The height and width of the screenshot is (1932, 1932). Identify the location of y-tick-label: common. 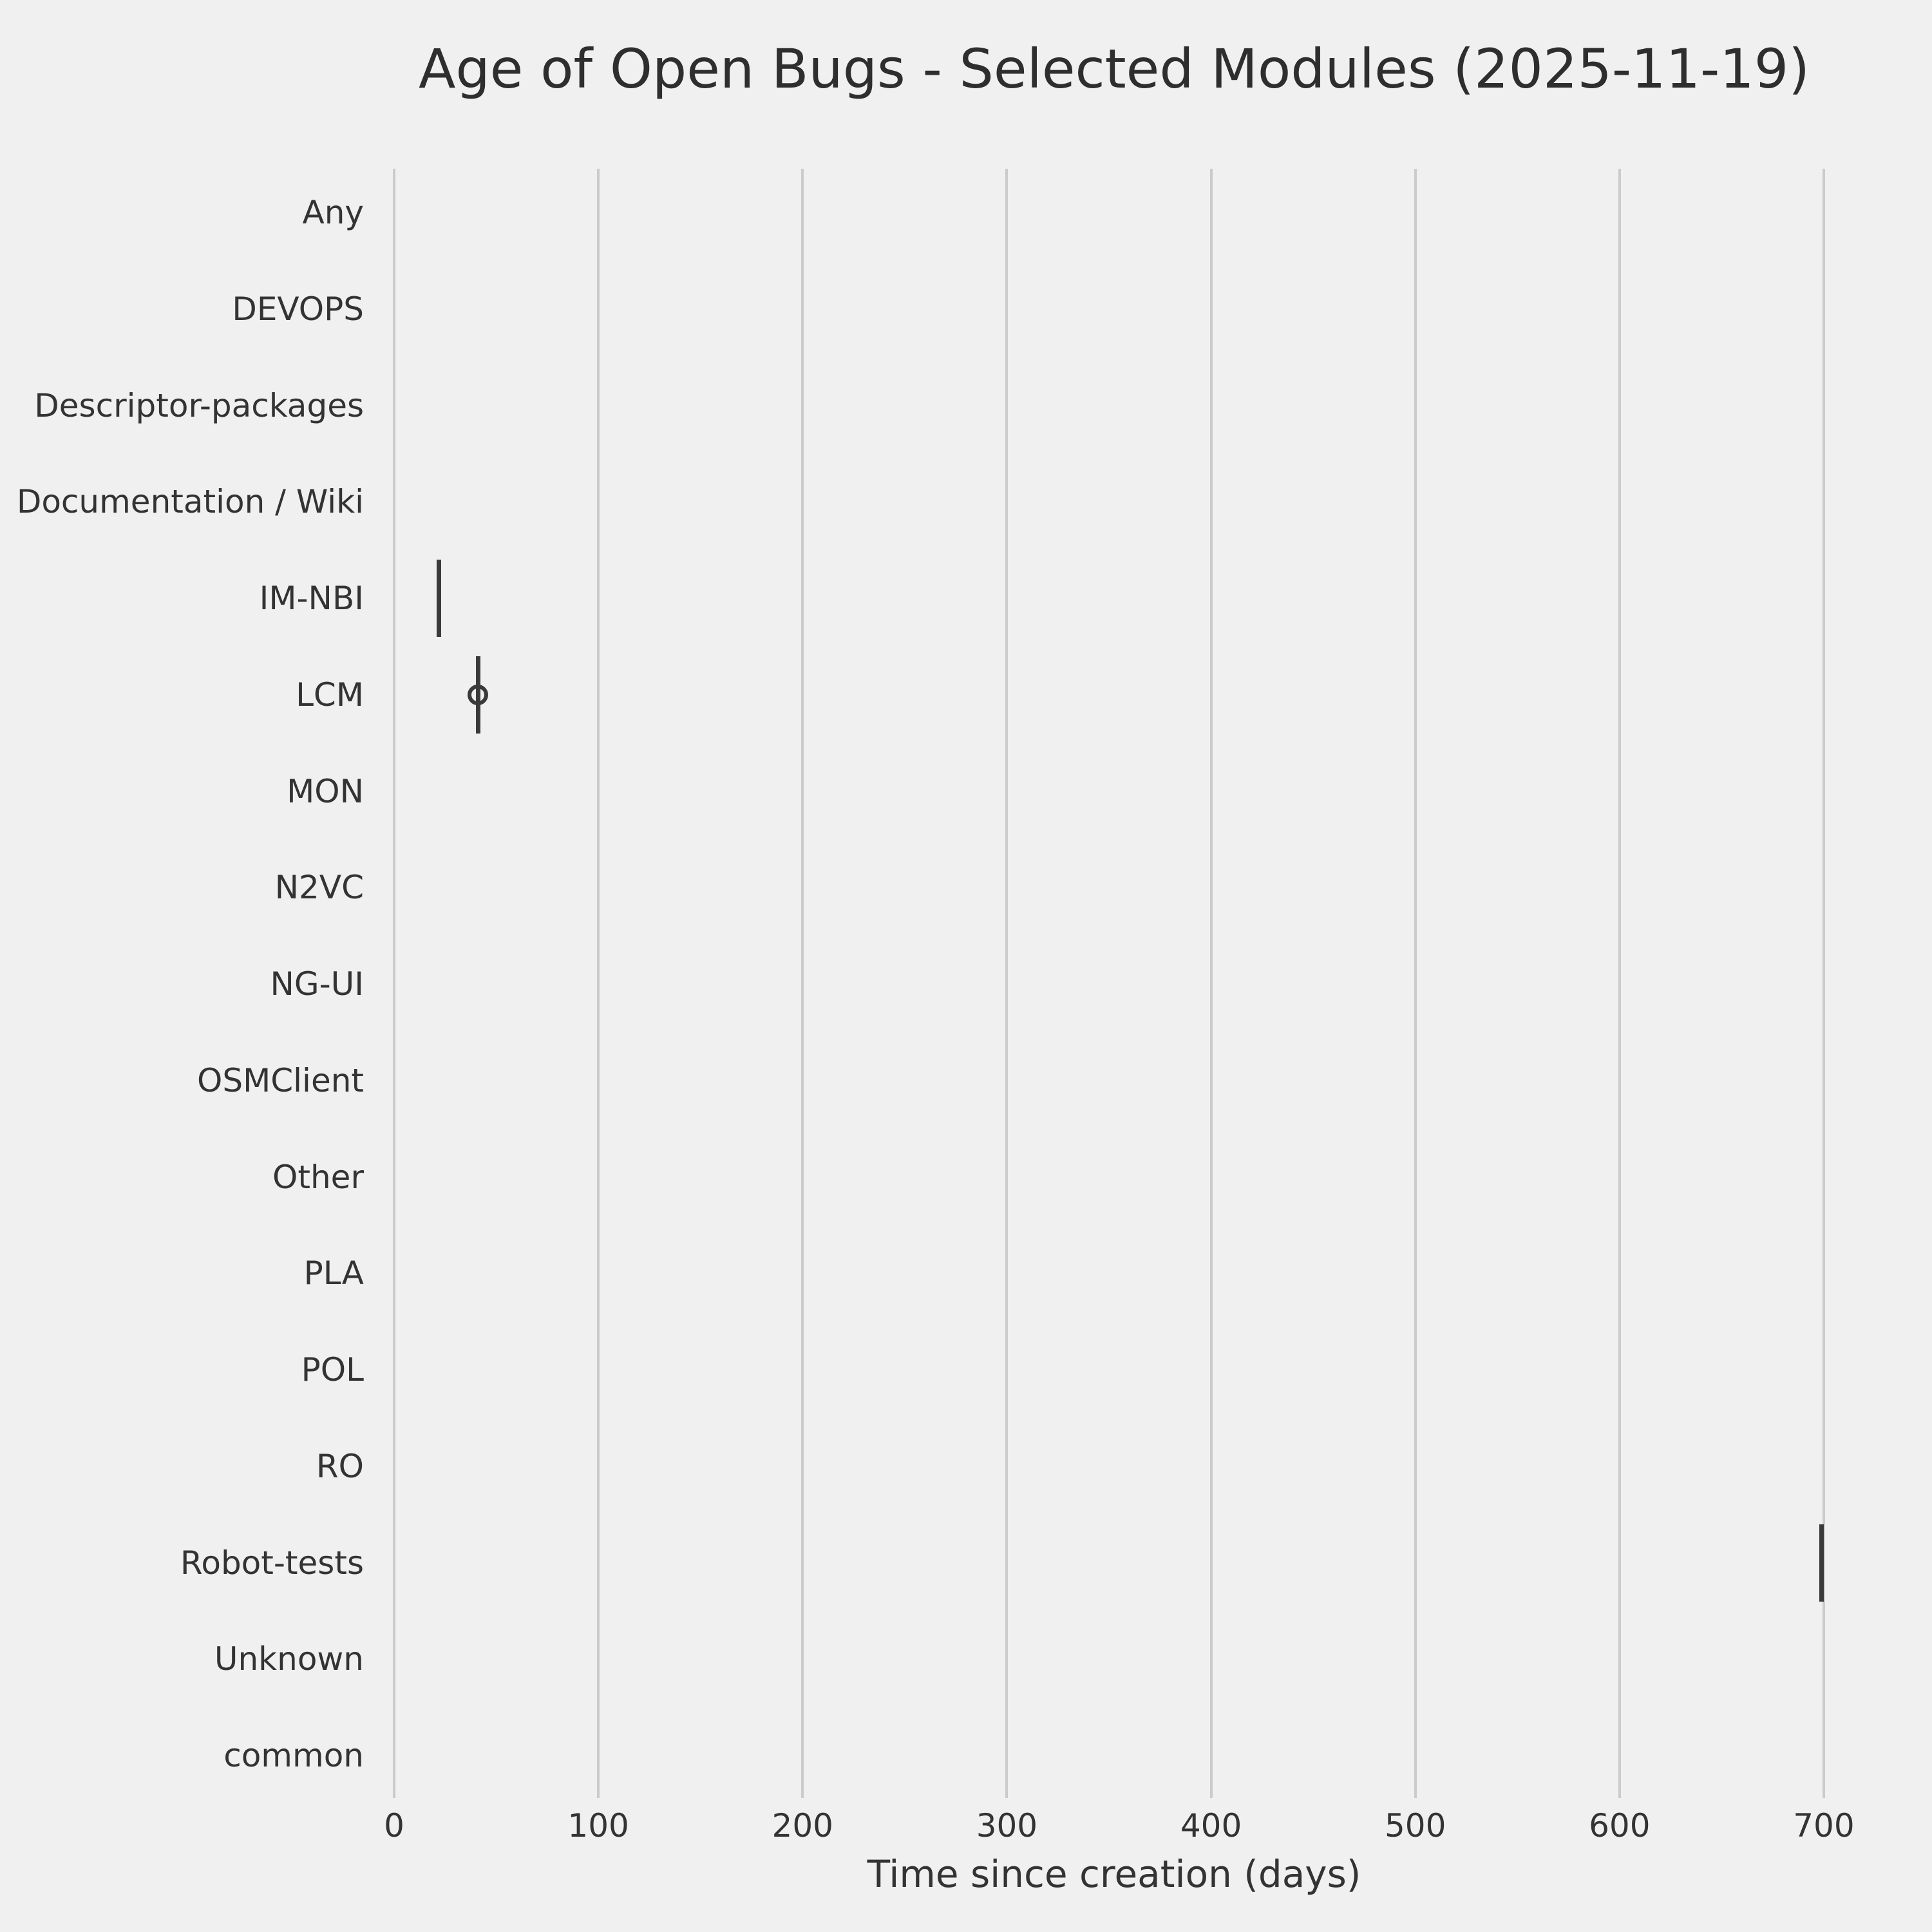
(293, 1756).